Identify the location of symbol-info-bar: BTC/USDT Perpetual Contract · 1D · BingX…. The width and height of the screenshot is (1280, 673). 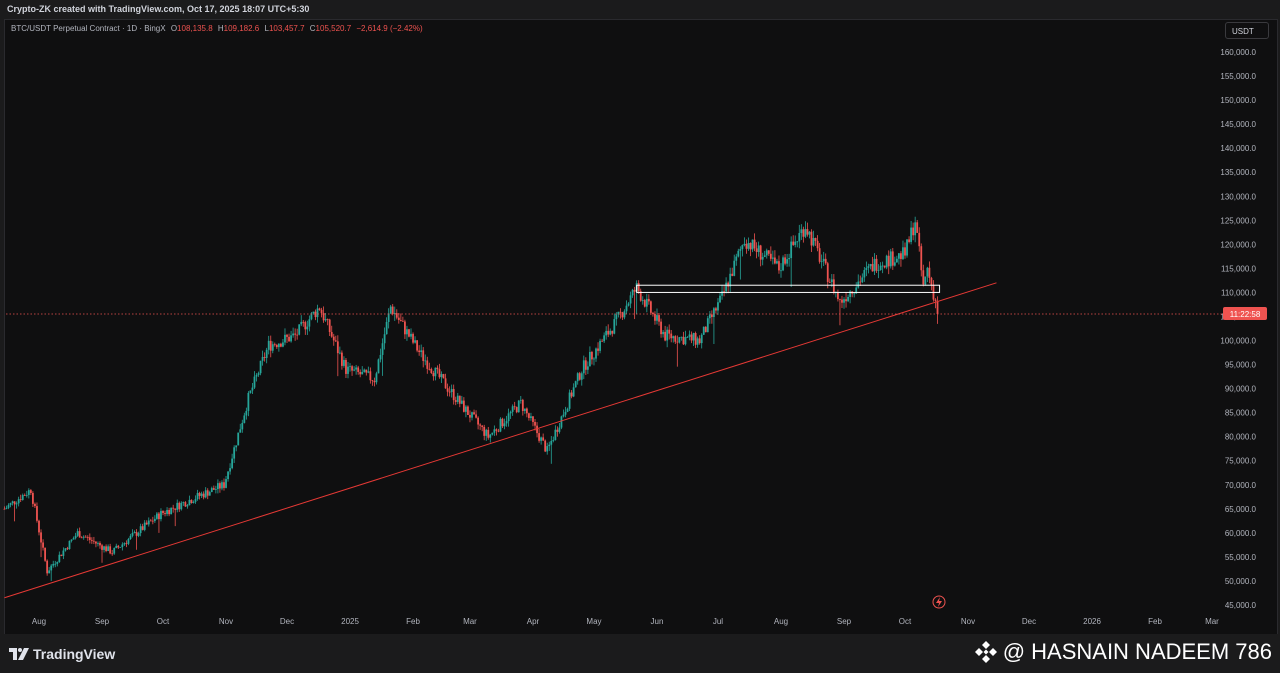
(217, 28).